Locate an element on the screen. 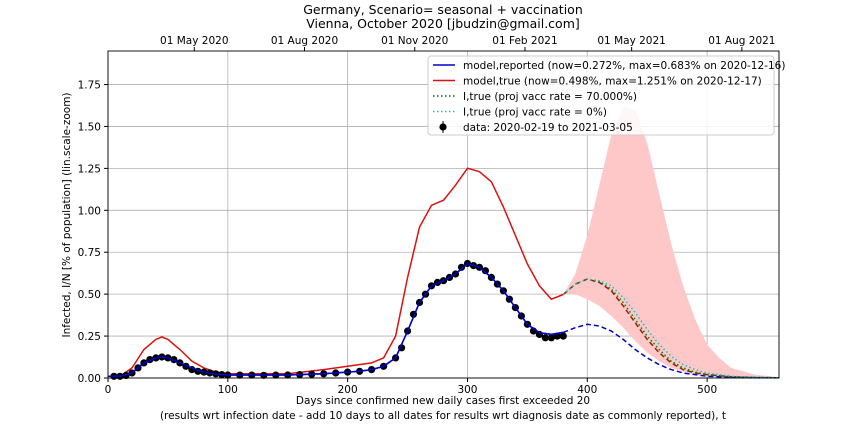 This screenshot has width=864, height=432. x-tick-label: 500 is located at coordinates (707, 390).